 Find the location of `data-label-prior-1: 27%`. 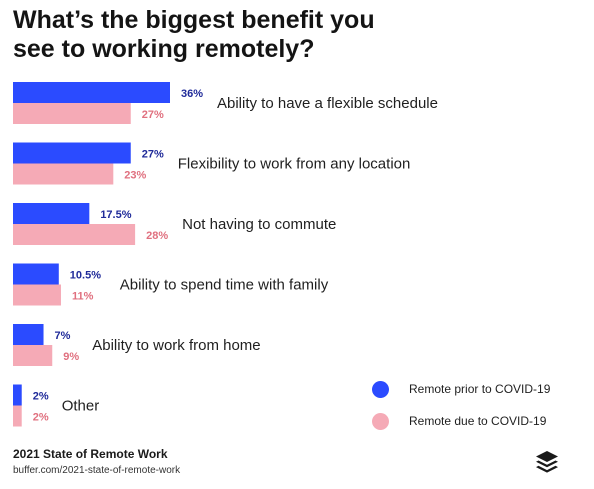

data-label-prior-1: 27% is located at coordinates (153, 155).